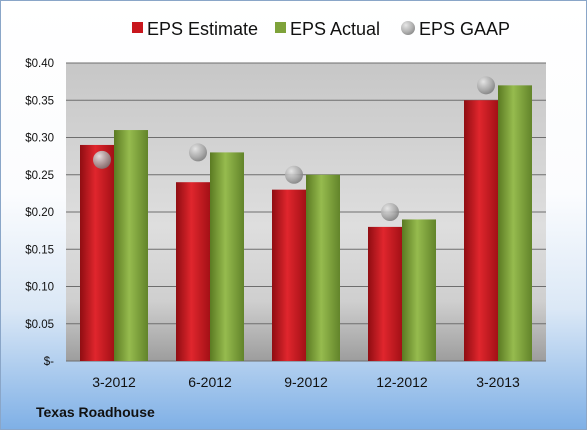 This screenshot has height=430, width=587. I want to click on y-tick-label: $0.20, so click(39, 213).